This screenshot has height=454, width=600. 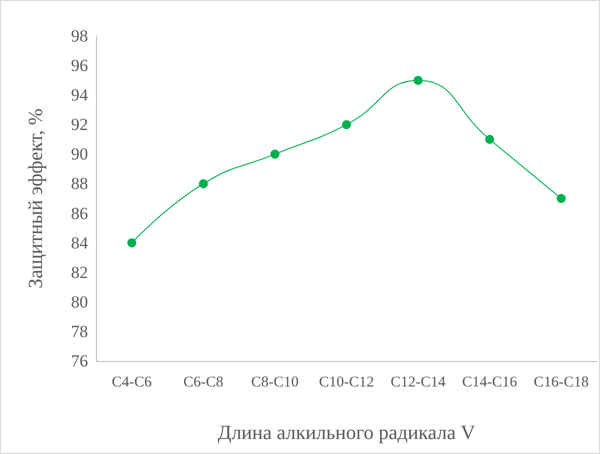 What do you see at coordinates (36, 198) in the screenshot?
I see `y-axis-title: Защитный эффект, %` at bounding box center [36, 198].